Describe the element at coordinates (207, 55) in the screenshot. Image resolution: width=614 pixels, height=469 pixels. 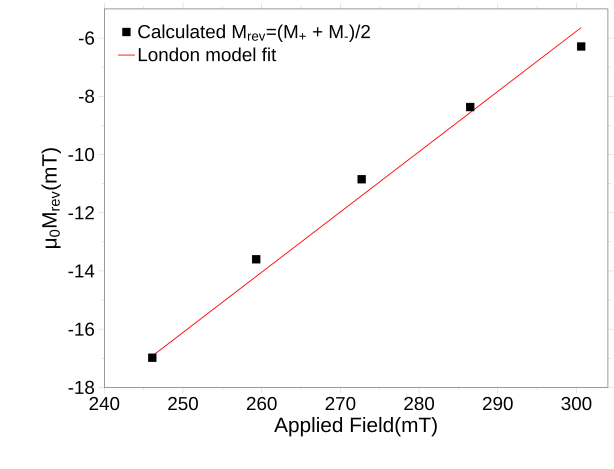
I see `legend-label: London model fit` at that location.